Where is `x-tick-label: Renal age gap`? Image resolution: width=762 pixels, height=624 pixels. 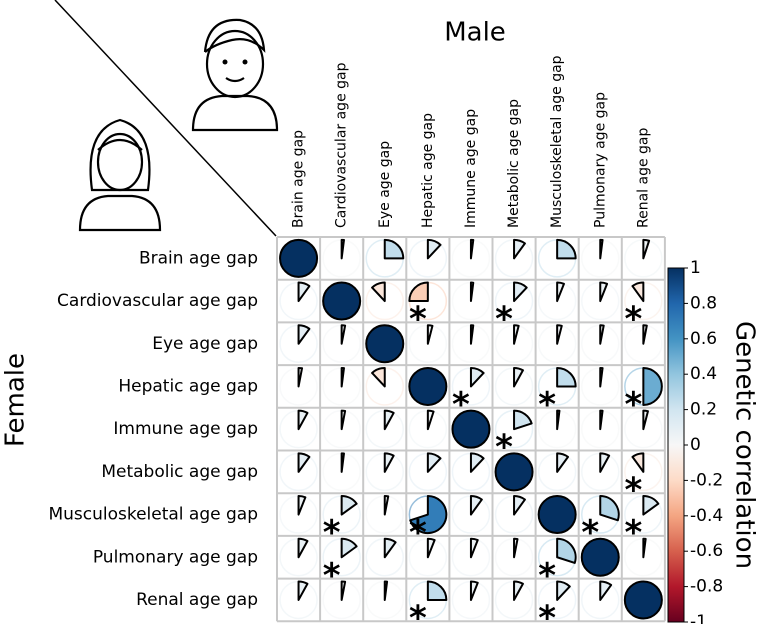 x-tick-label: Renal age gap is located at coordinates (643, 178).